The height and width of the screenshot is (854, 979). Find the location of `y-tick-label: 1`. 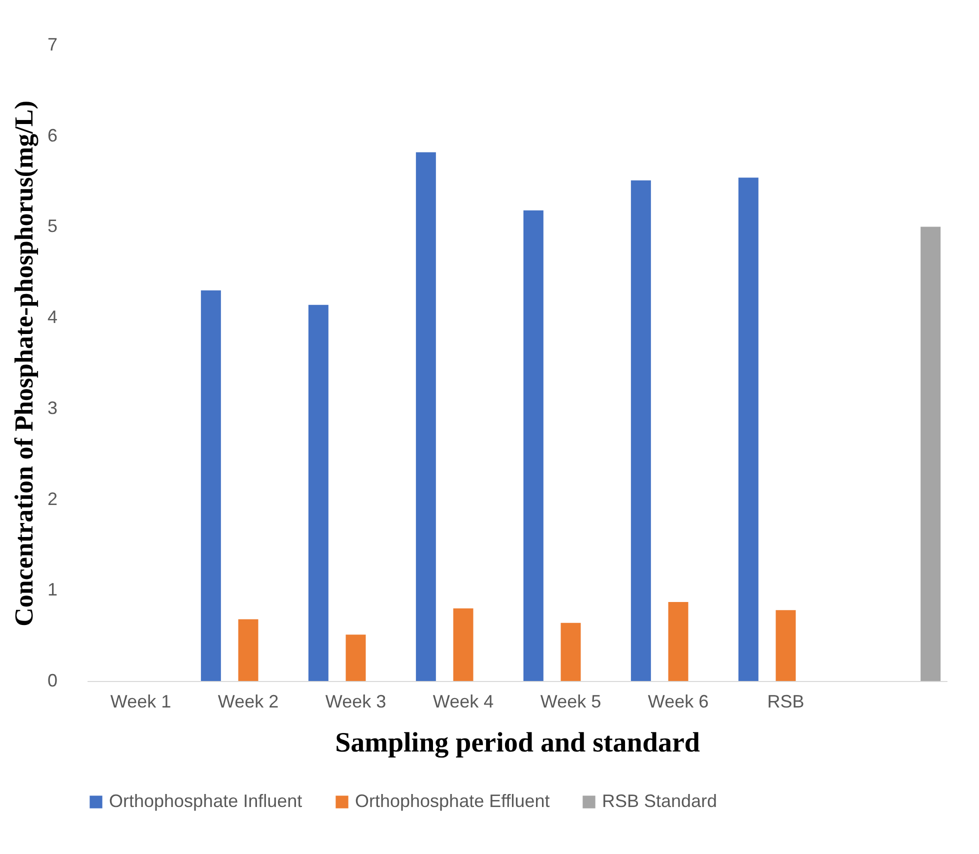

y-tick-label: 1 is located at coordinates (52, 590).